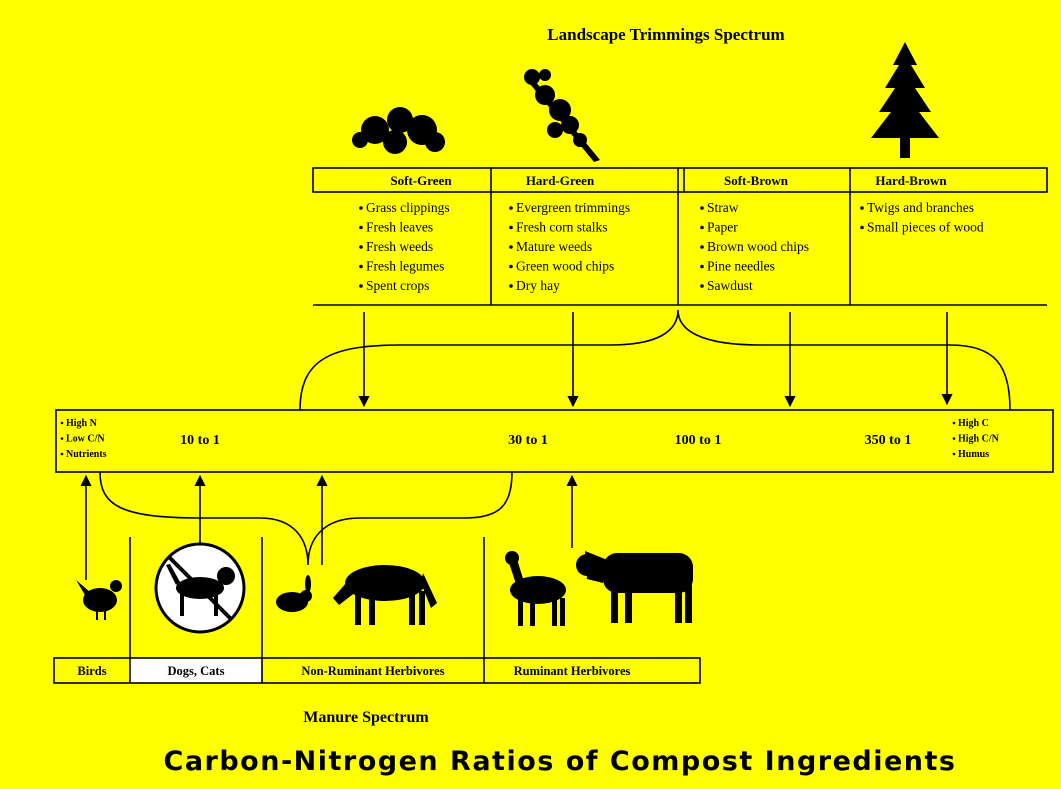 This screenshot has width=1061, height=789. I want to click on column-item: Small pieces of wood, so click(925, 227).